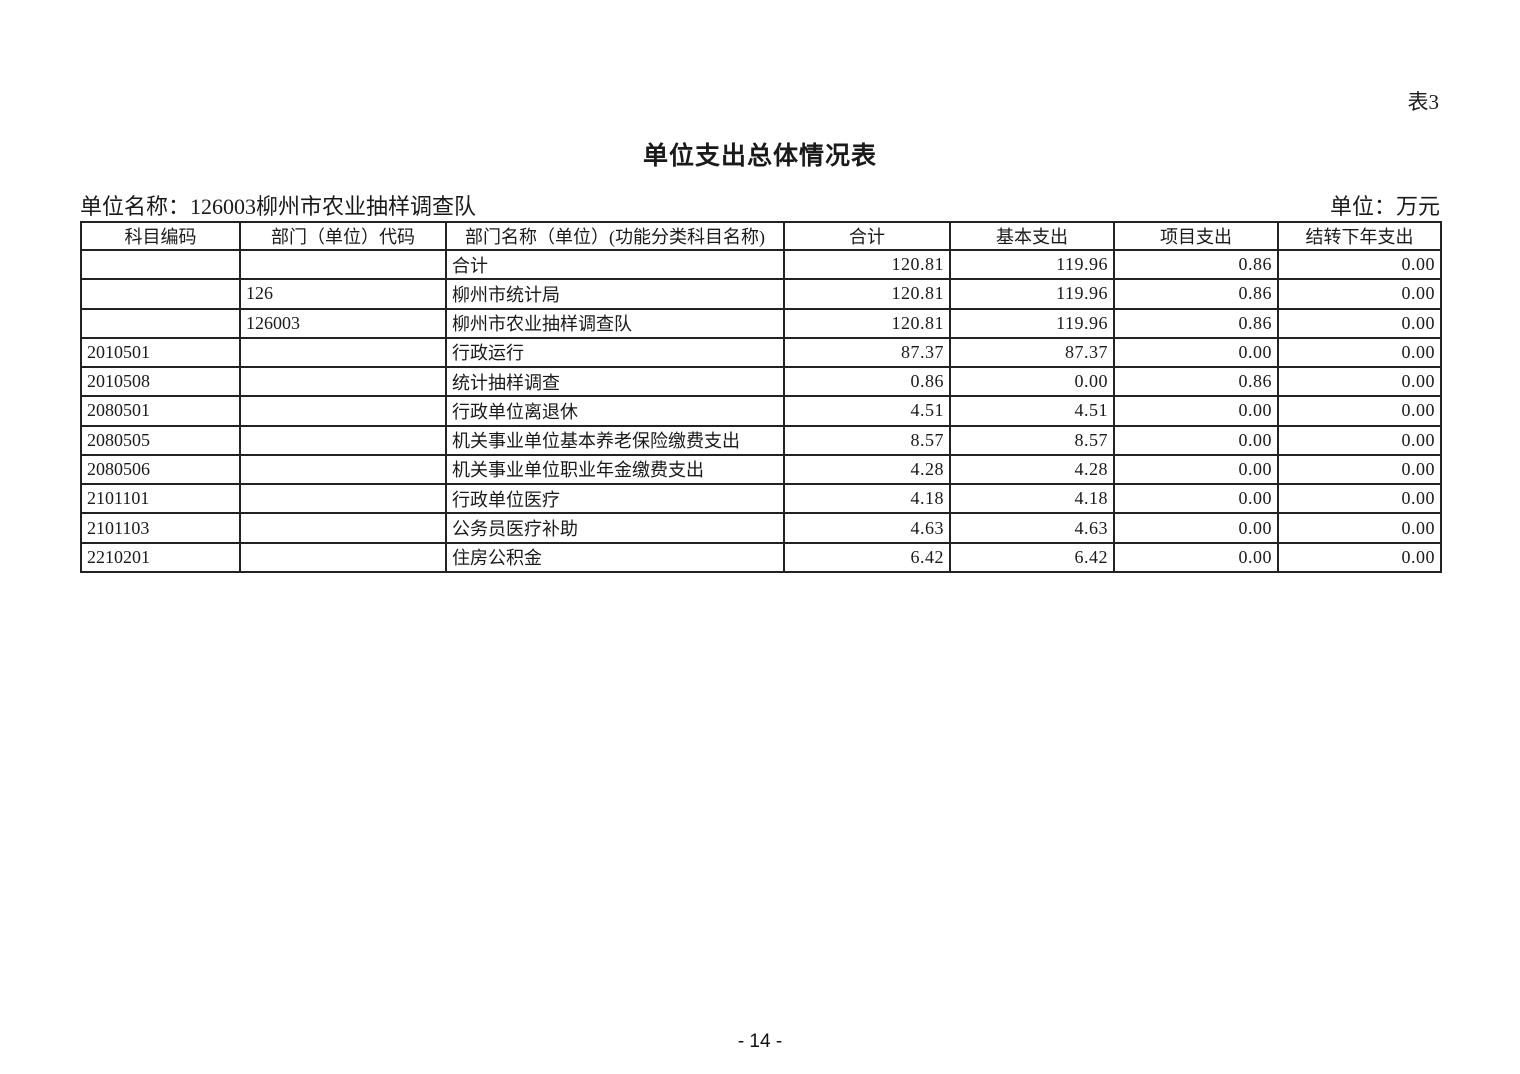  What do you see at coordinates (615, 294) in the screenshot?
I see `cell-name: 柳州市统计局` at bounding box center [615, 294].